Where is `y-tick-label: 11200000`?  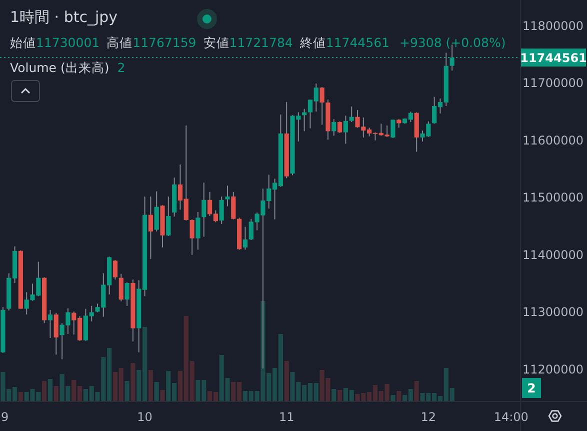
y-tick-label: 11200000 is located at coordinates (553, 369).